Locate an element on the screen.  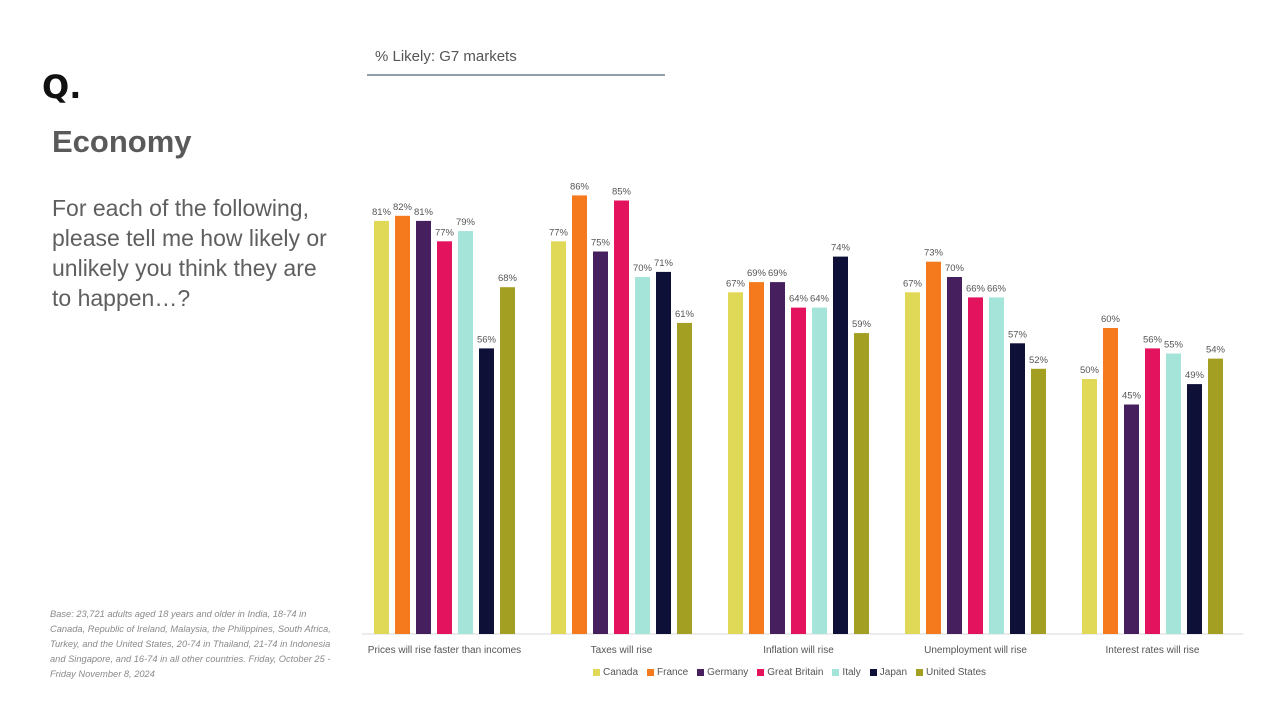
bar-japan-interest-rates-will-rise is located at coordinates (1194, 509).